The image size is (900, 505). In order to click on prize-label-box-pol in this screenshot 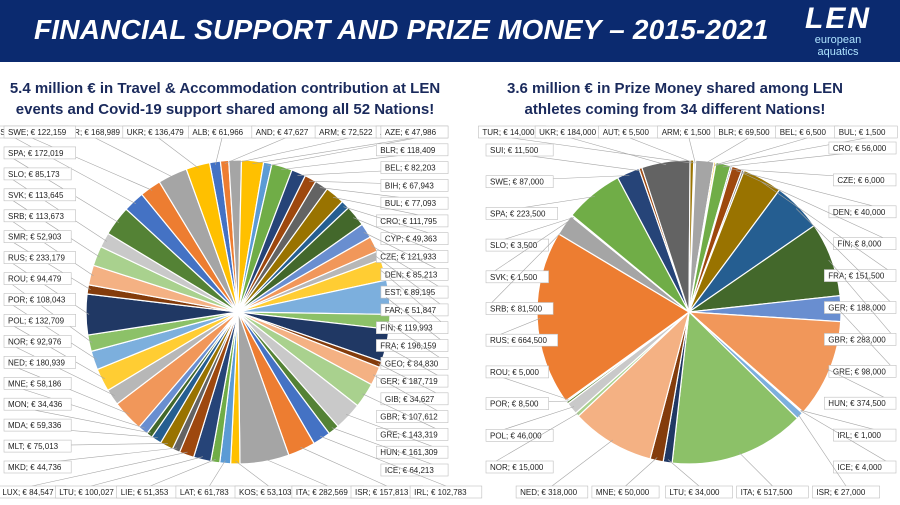, I will do `click(519, 435)`.